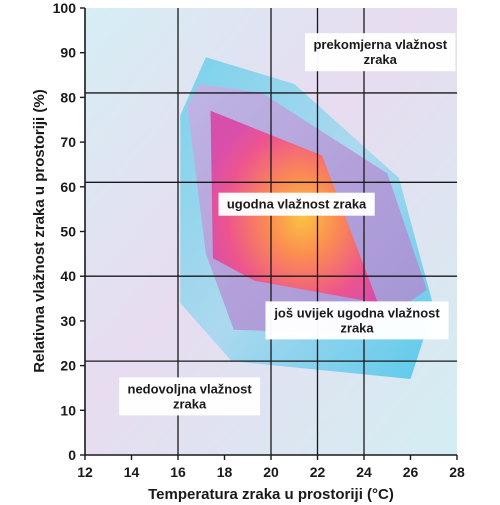 This screenshot has width=500, height=505. What do you see at coordinates (356, 312) in the screenshot?
I see `annotation-text: još uvijek ugodna vlažnost` at bounding box center [356, 312].